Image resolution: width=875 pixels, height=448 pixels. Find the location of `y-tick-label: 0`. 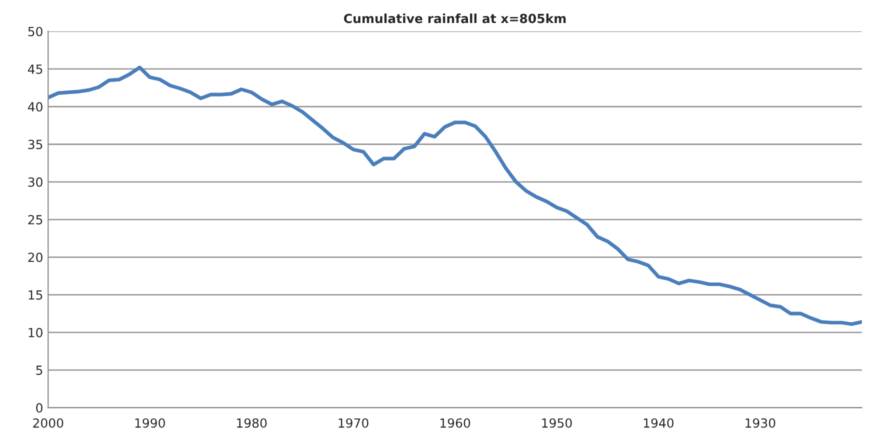

y-tick-label: 0 is located at coordinates (39, 408).